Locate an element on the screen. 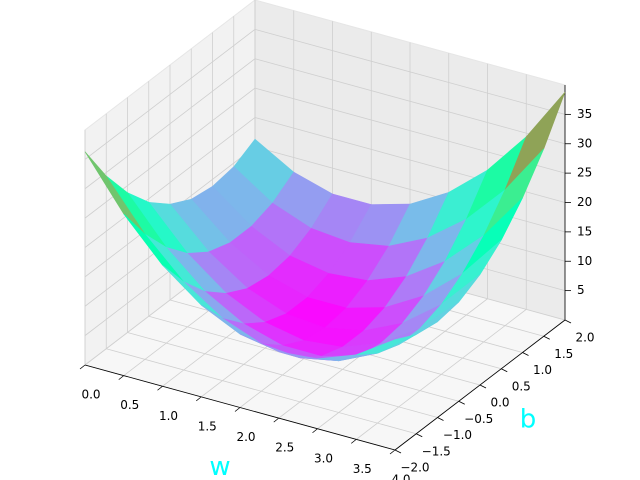  x-tick-label: 1.5 is located at coordinates (207, 426).